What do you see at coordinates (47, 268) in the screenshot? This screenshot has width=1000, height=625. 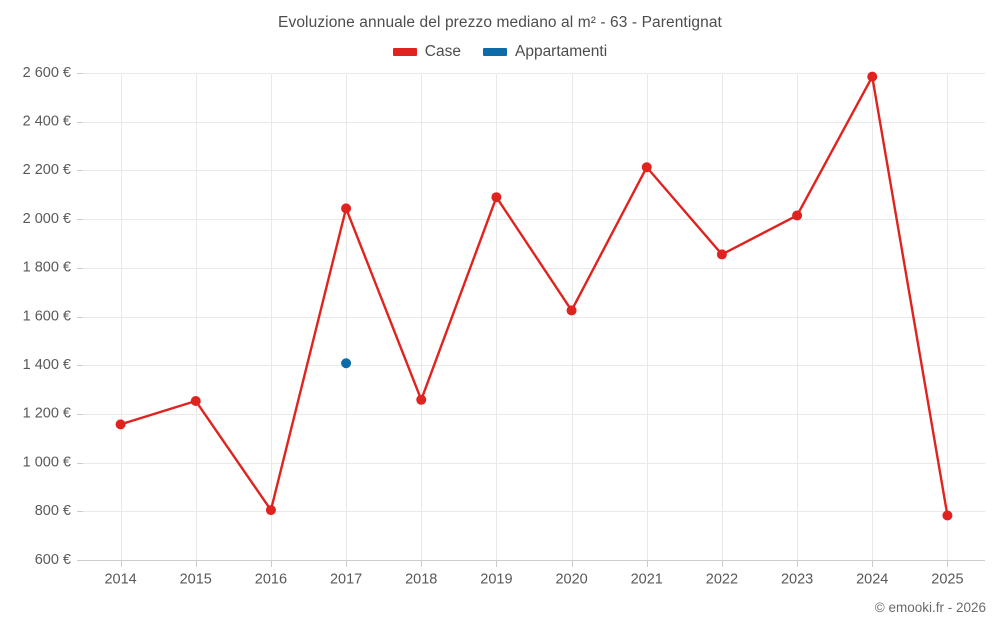 I see `y-tick-label: 1 800 €` at bounding box center [47, 268].